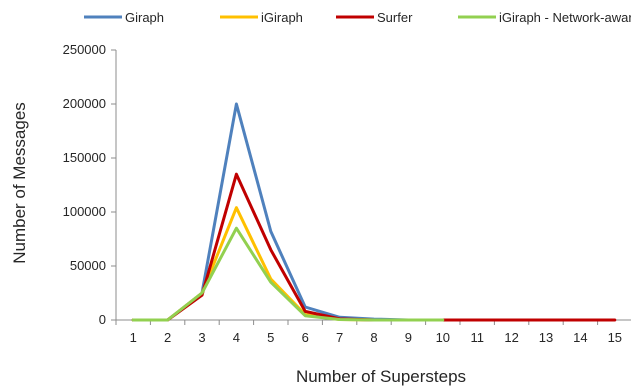 The height and width of the screenshot is (392, 631). I want to click on x-tick-label: 7, so click(339, 337).